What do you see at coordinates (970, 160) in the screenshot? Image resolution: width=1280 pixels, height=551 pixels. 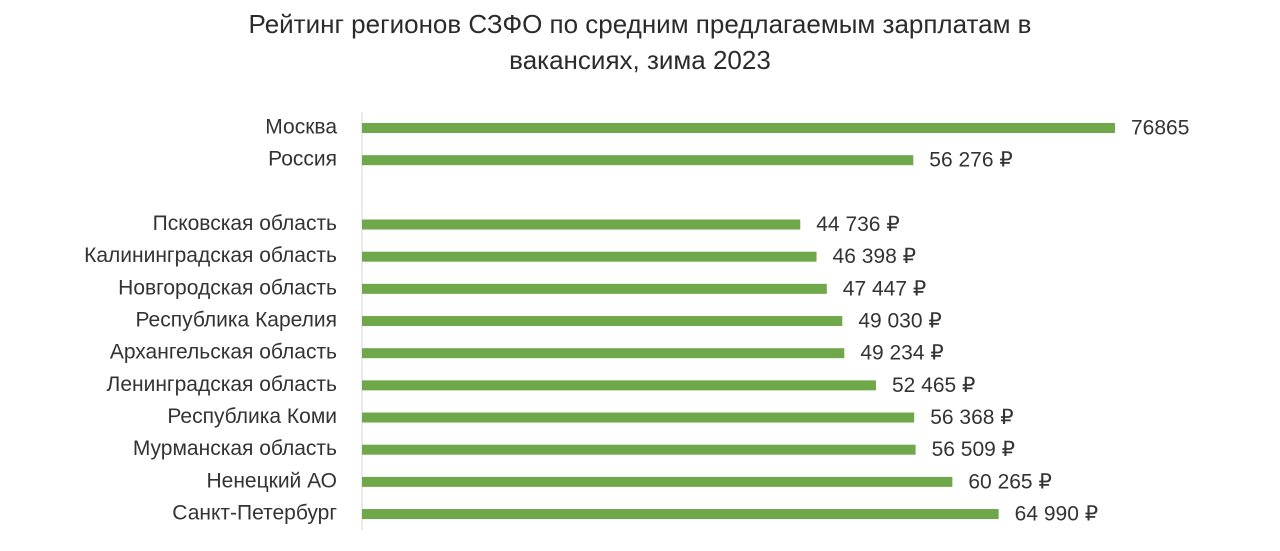 I see `value-label: 56 276 ₽` at bounding box center [970, 160].